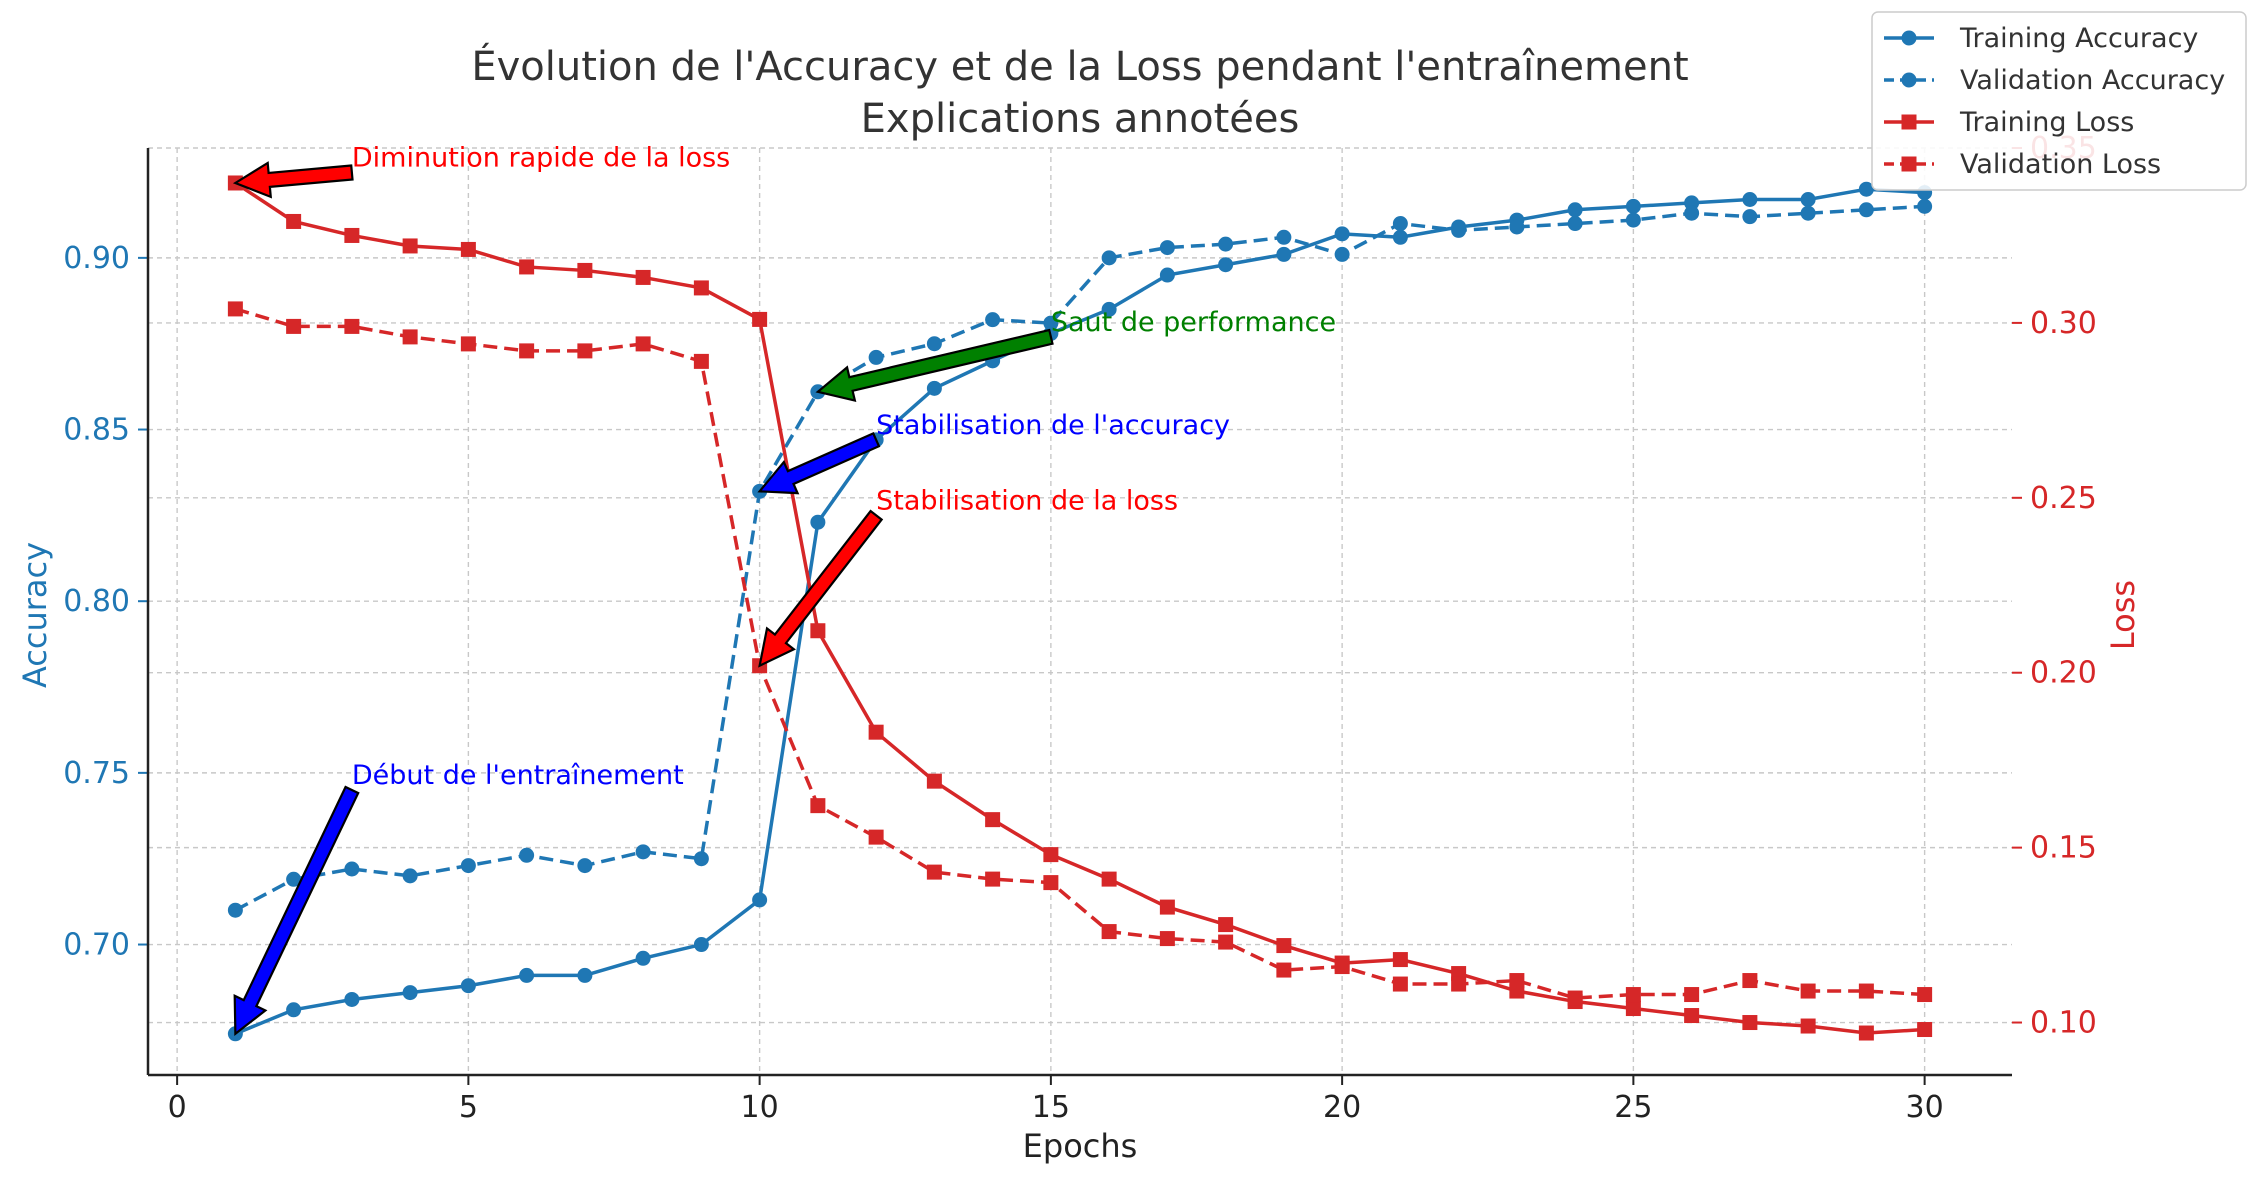  Describe the element at coordinates (177, 1107) in the screenshot. I see `x-tick-label: 0` at that location.